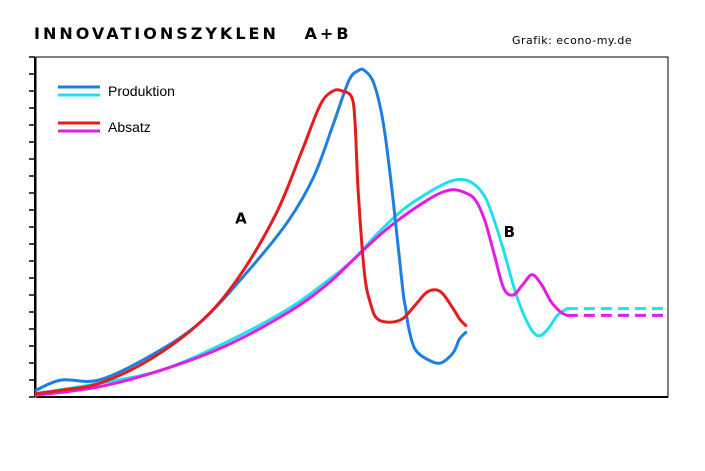  I want to click on chart-annotations: AB, so click(375, 226).